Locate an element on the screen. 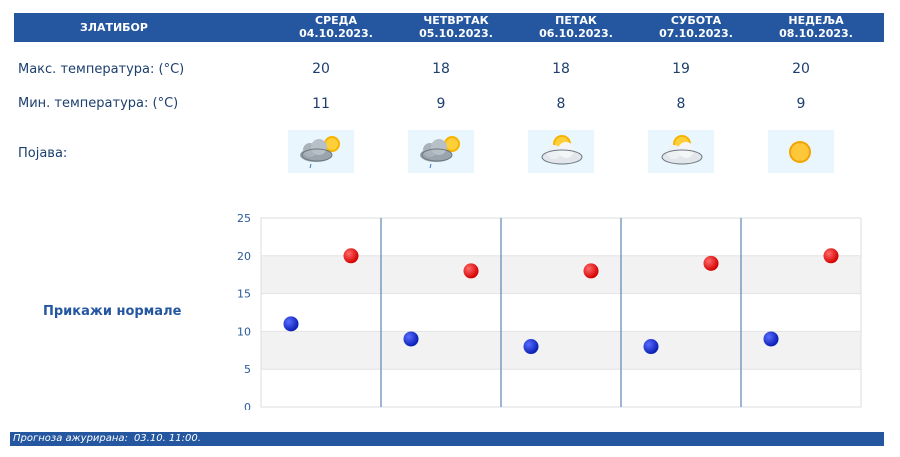 This screenshot has height=457, width=900. day-date: 07.10.2023. is located at coordinates (696, 33).